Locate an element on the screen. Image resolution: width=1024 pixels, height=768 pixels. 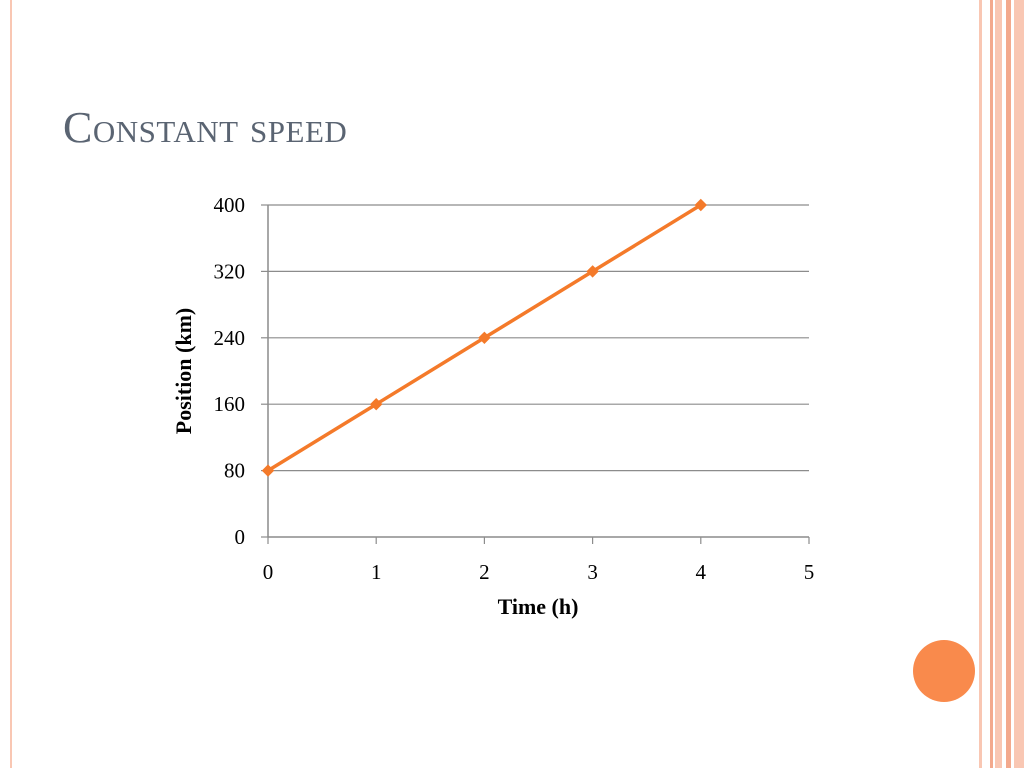
x-tick-label: 0 is located at coordinates (268, 572).